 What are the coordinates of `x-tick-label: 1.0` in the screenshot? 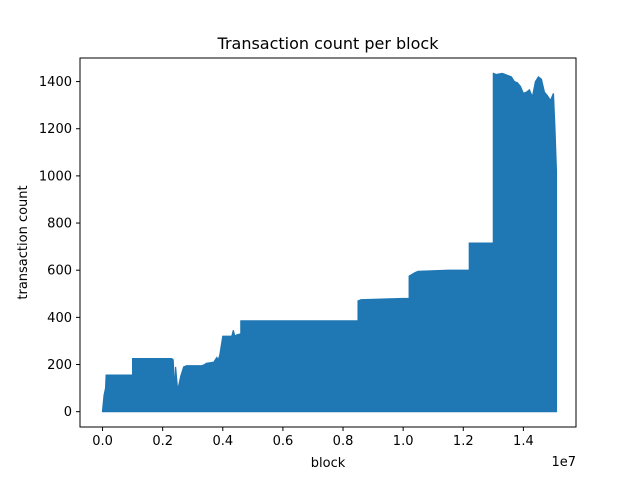 It's located at (403, 441).